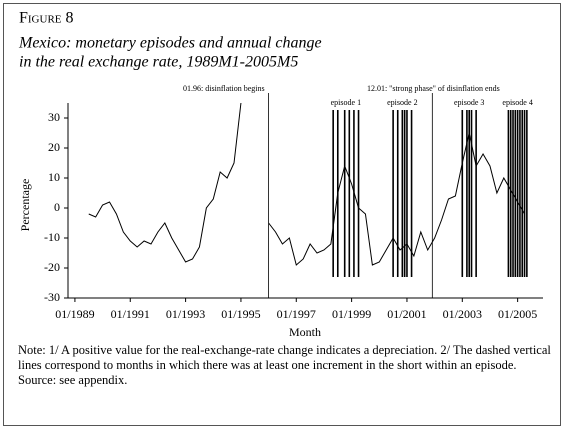 The height and width of the screenshot is (431, 566). I want to click on x-tick-label: 01/1991, so click(130, 314).